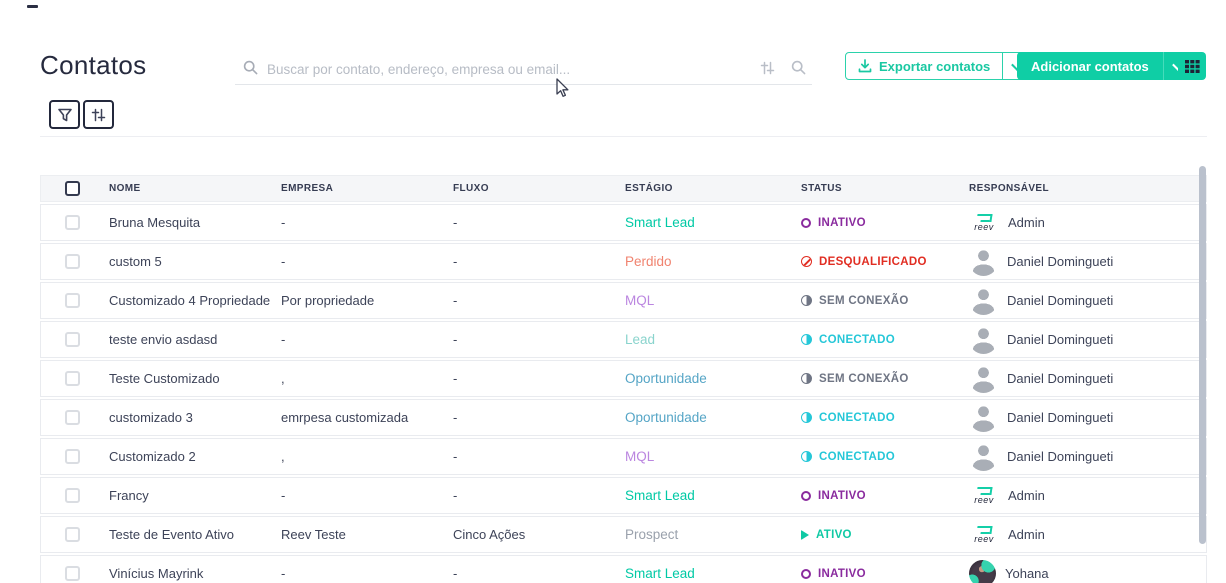 Image resolution: width=1226 pixels, height=583 pixels. I want to click on contact-name: Teste de Evento Ativo, so click(172, 534).